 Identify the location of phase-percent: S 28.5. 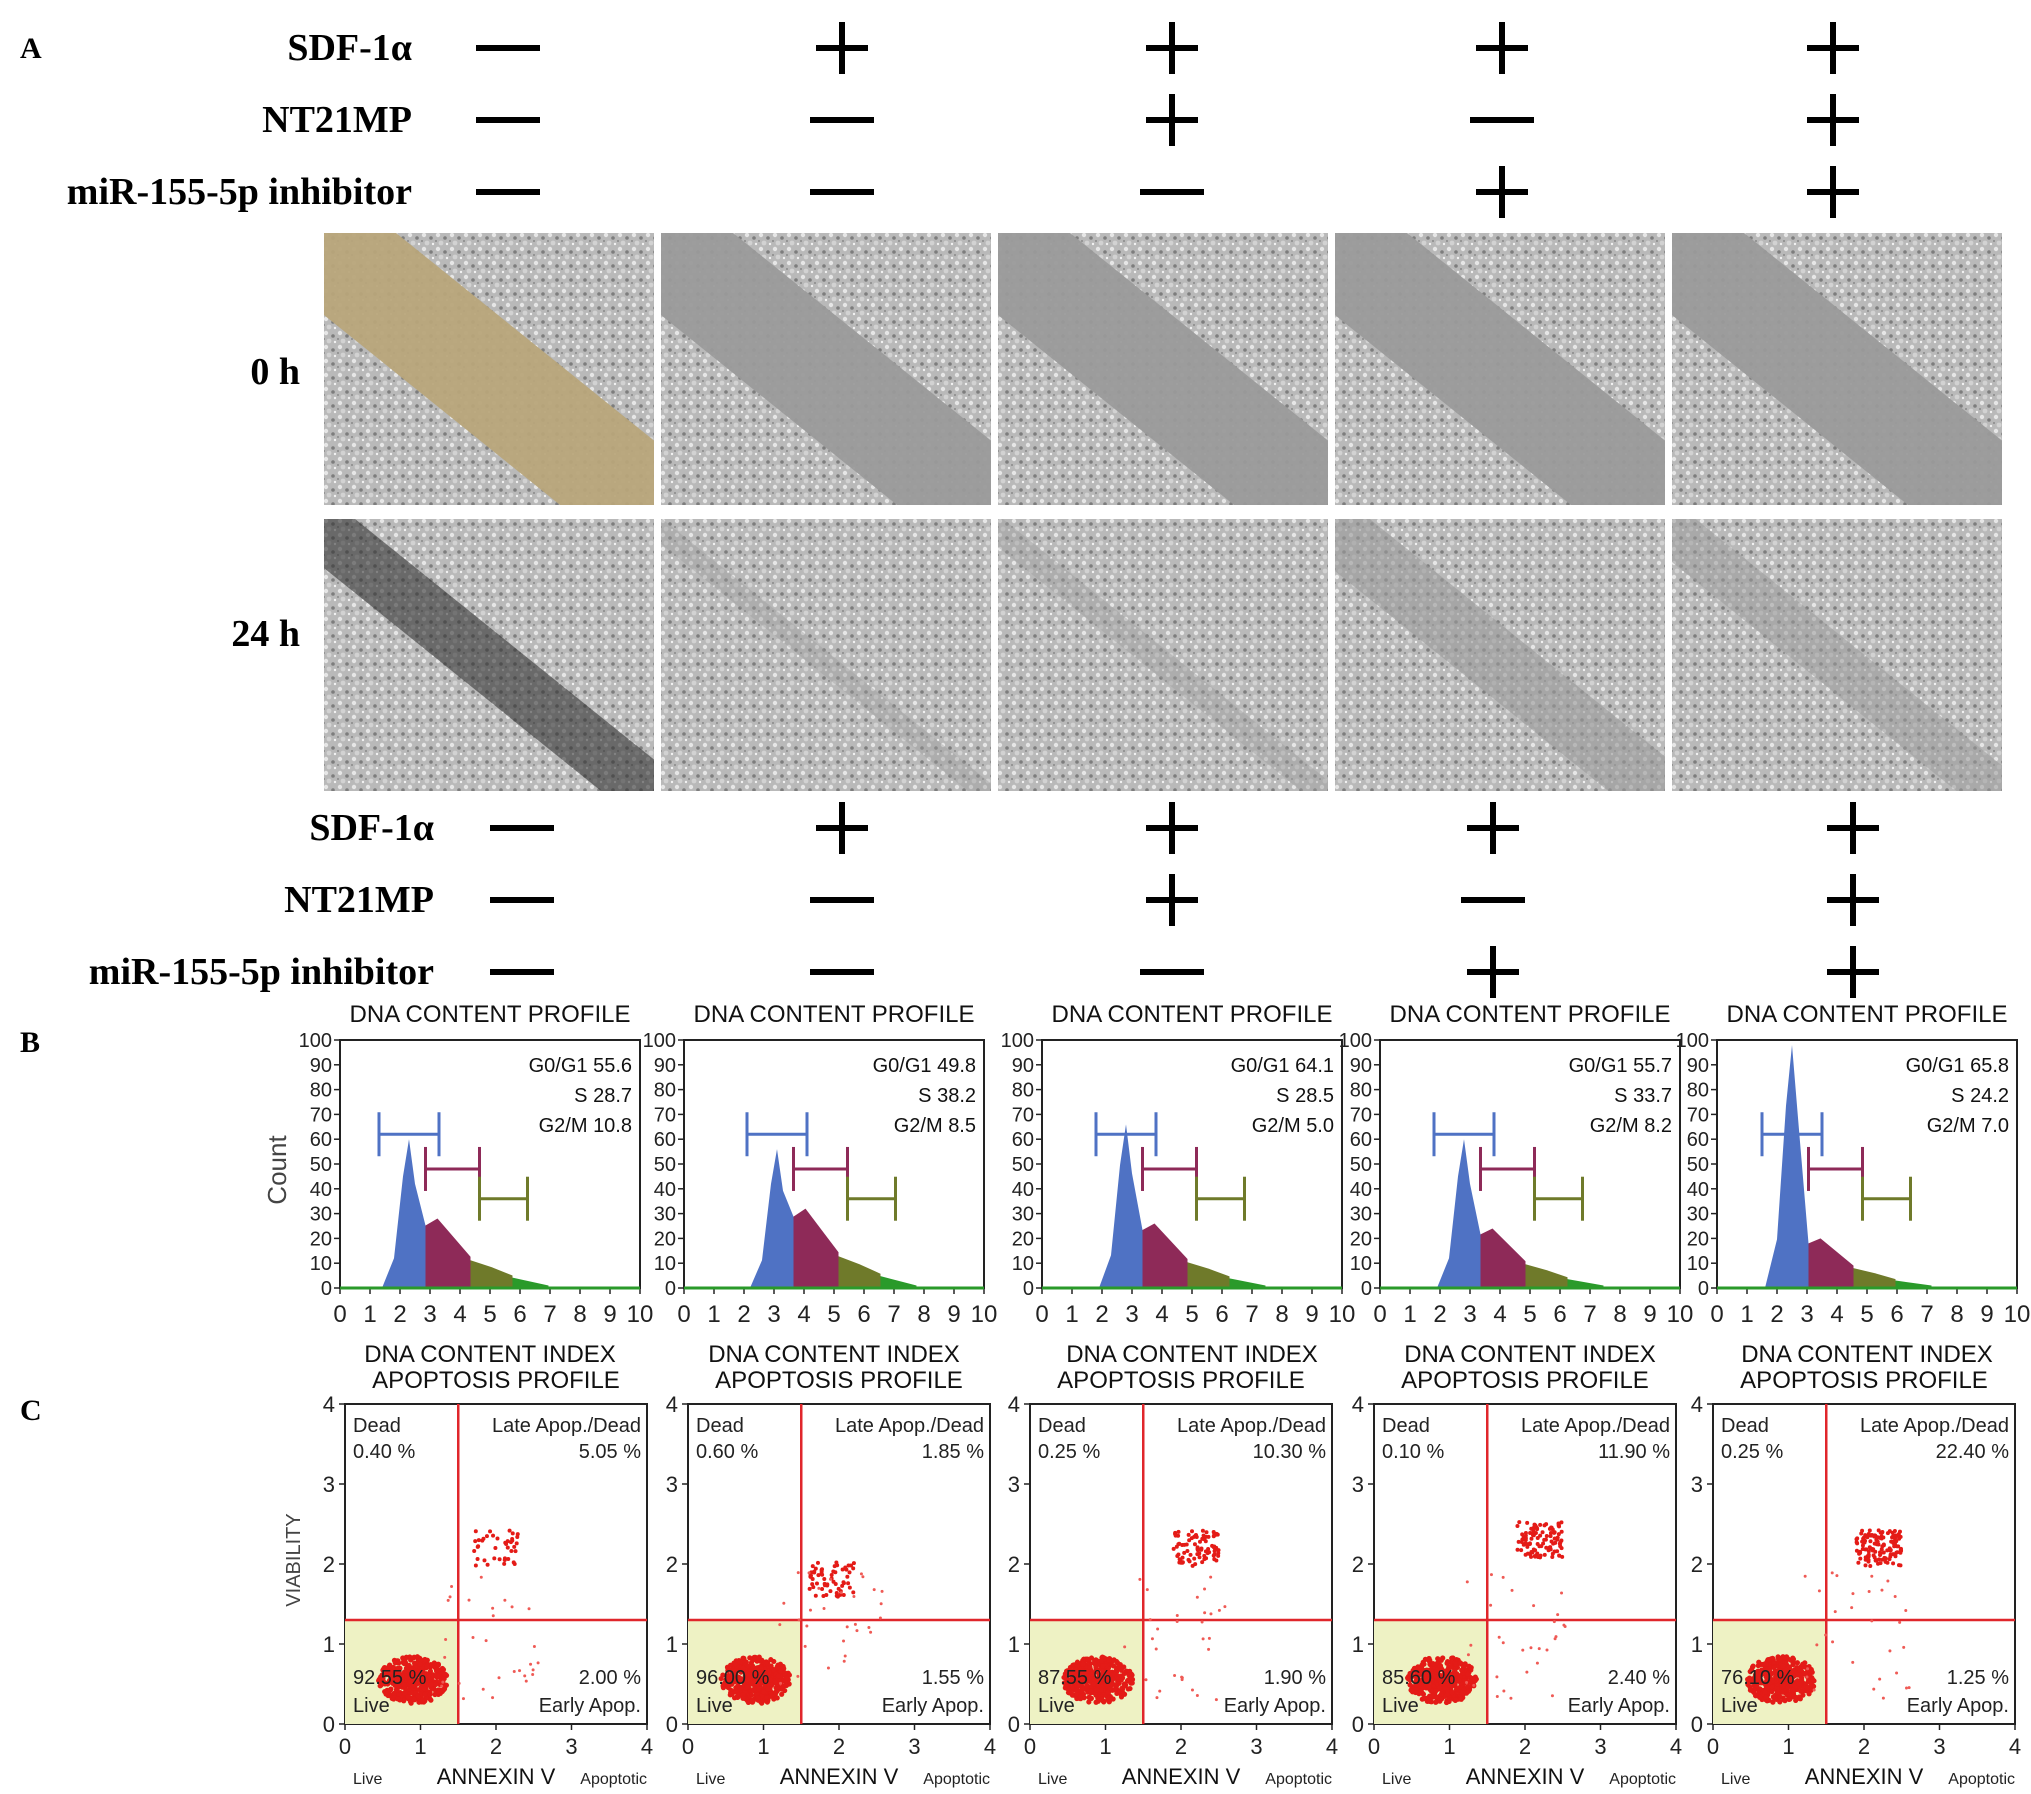
(1305, 1096).